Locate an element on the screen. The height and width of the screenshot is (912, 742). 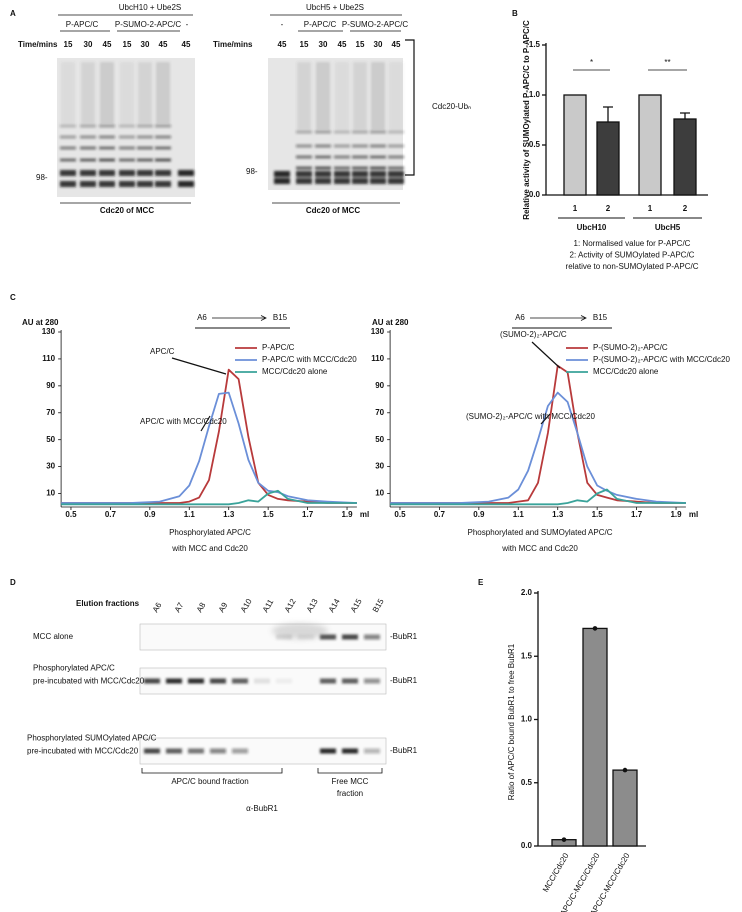
y-tick-label: 2.0 is located at coordinates (527, 592).